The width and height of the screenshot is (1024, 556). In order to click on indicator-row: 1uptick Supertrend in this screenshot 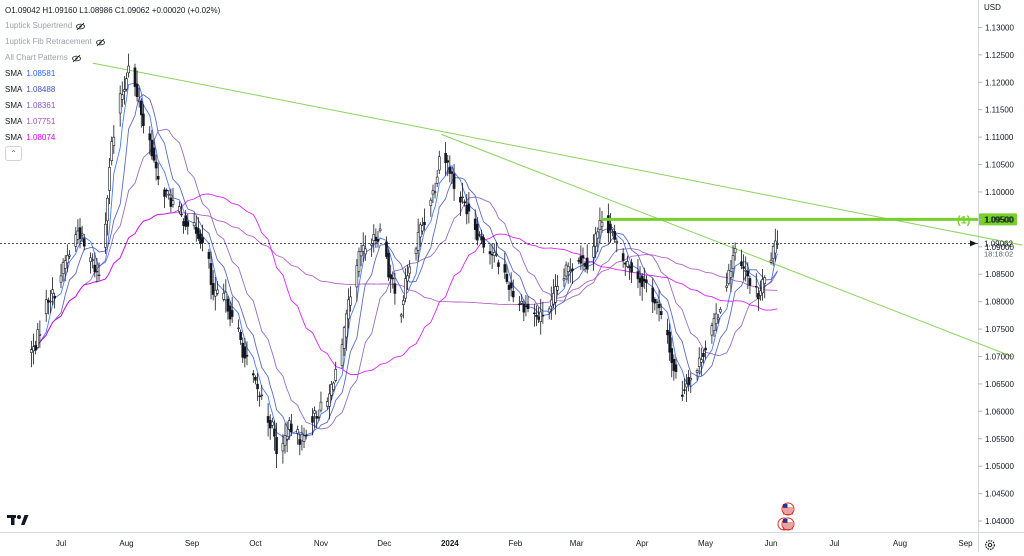, I will do `click(112, 26)`.